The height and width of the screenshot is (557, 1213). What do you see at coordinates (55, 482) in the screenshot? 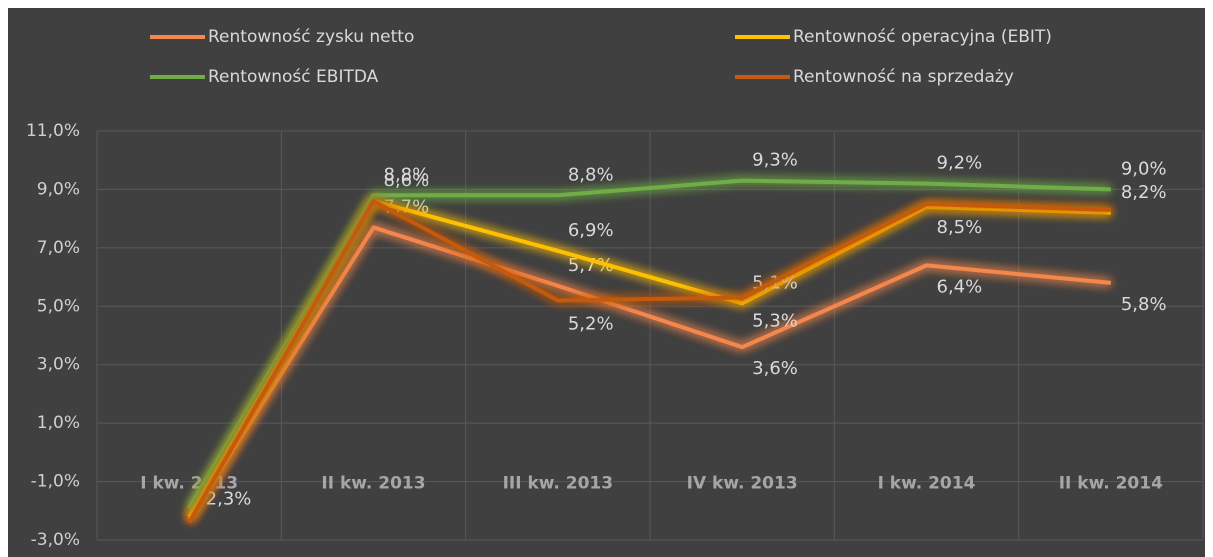
I see `y-tick-label: -1,0%` at bounding box center [55, 482].